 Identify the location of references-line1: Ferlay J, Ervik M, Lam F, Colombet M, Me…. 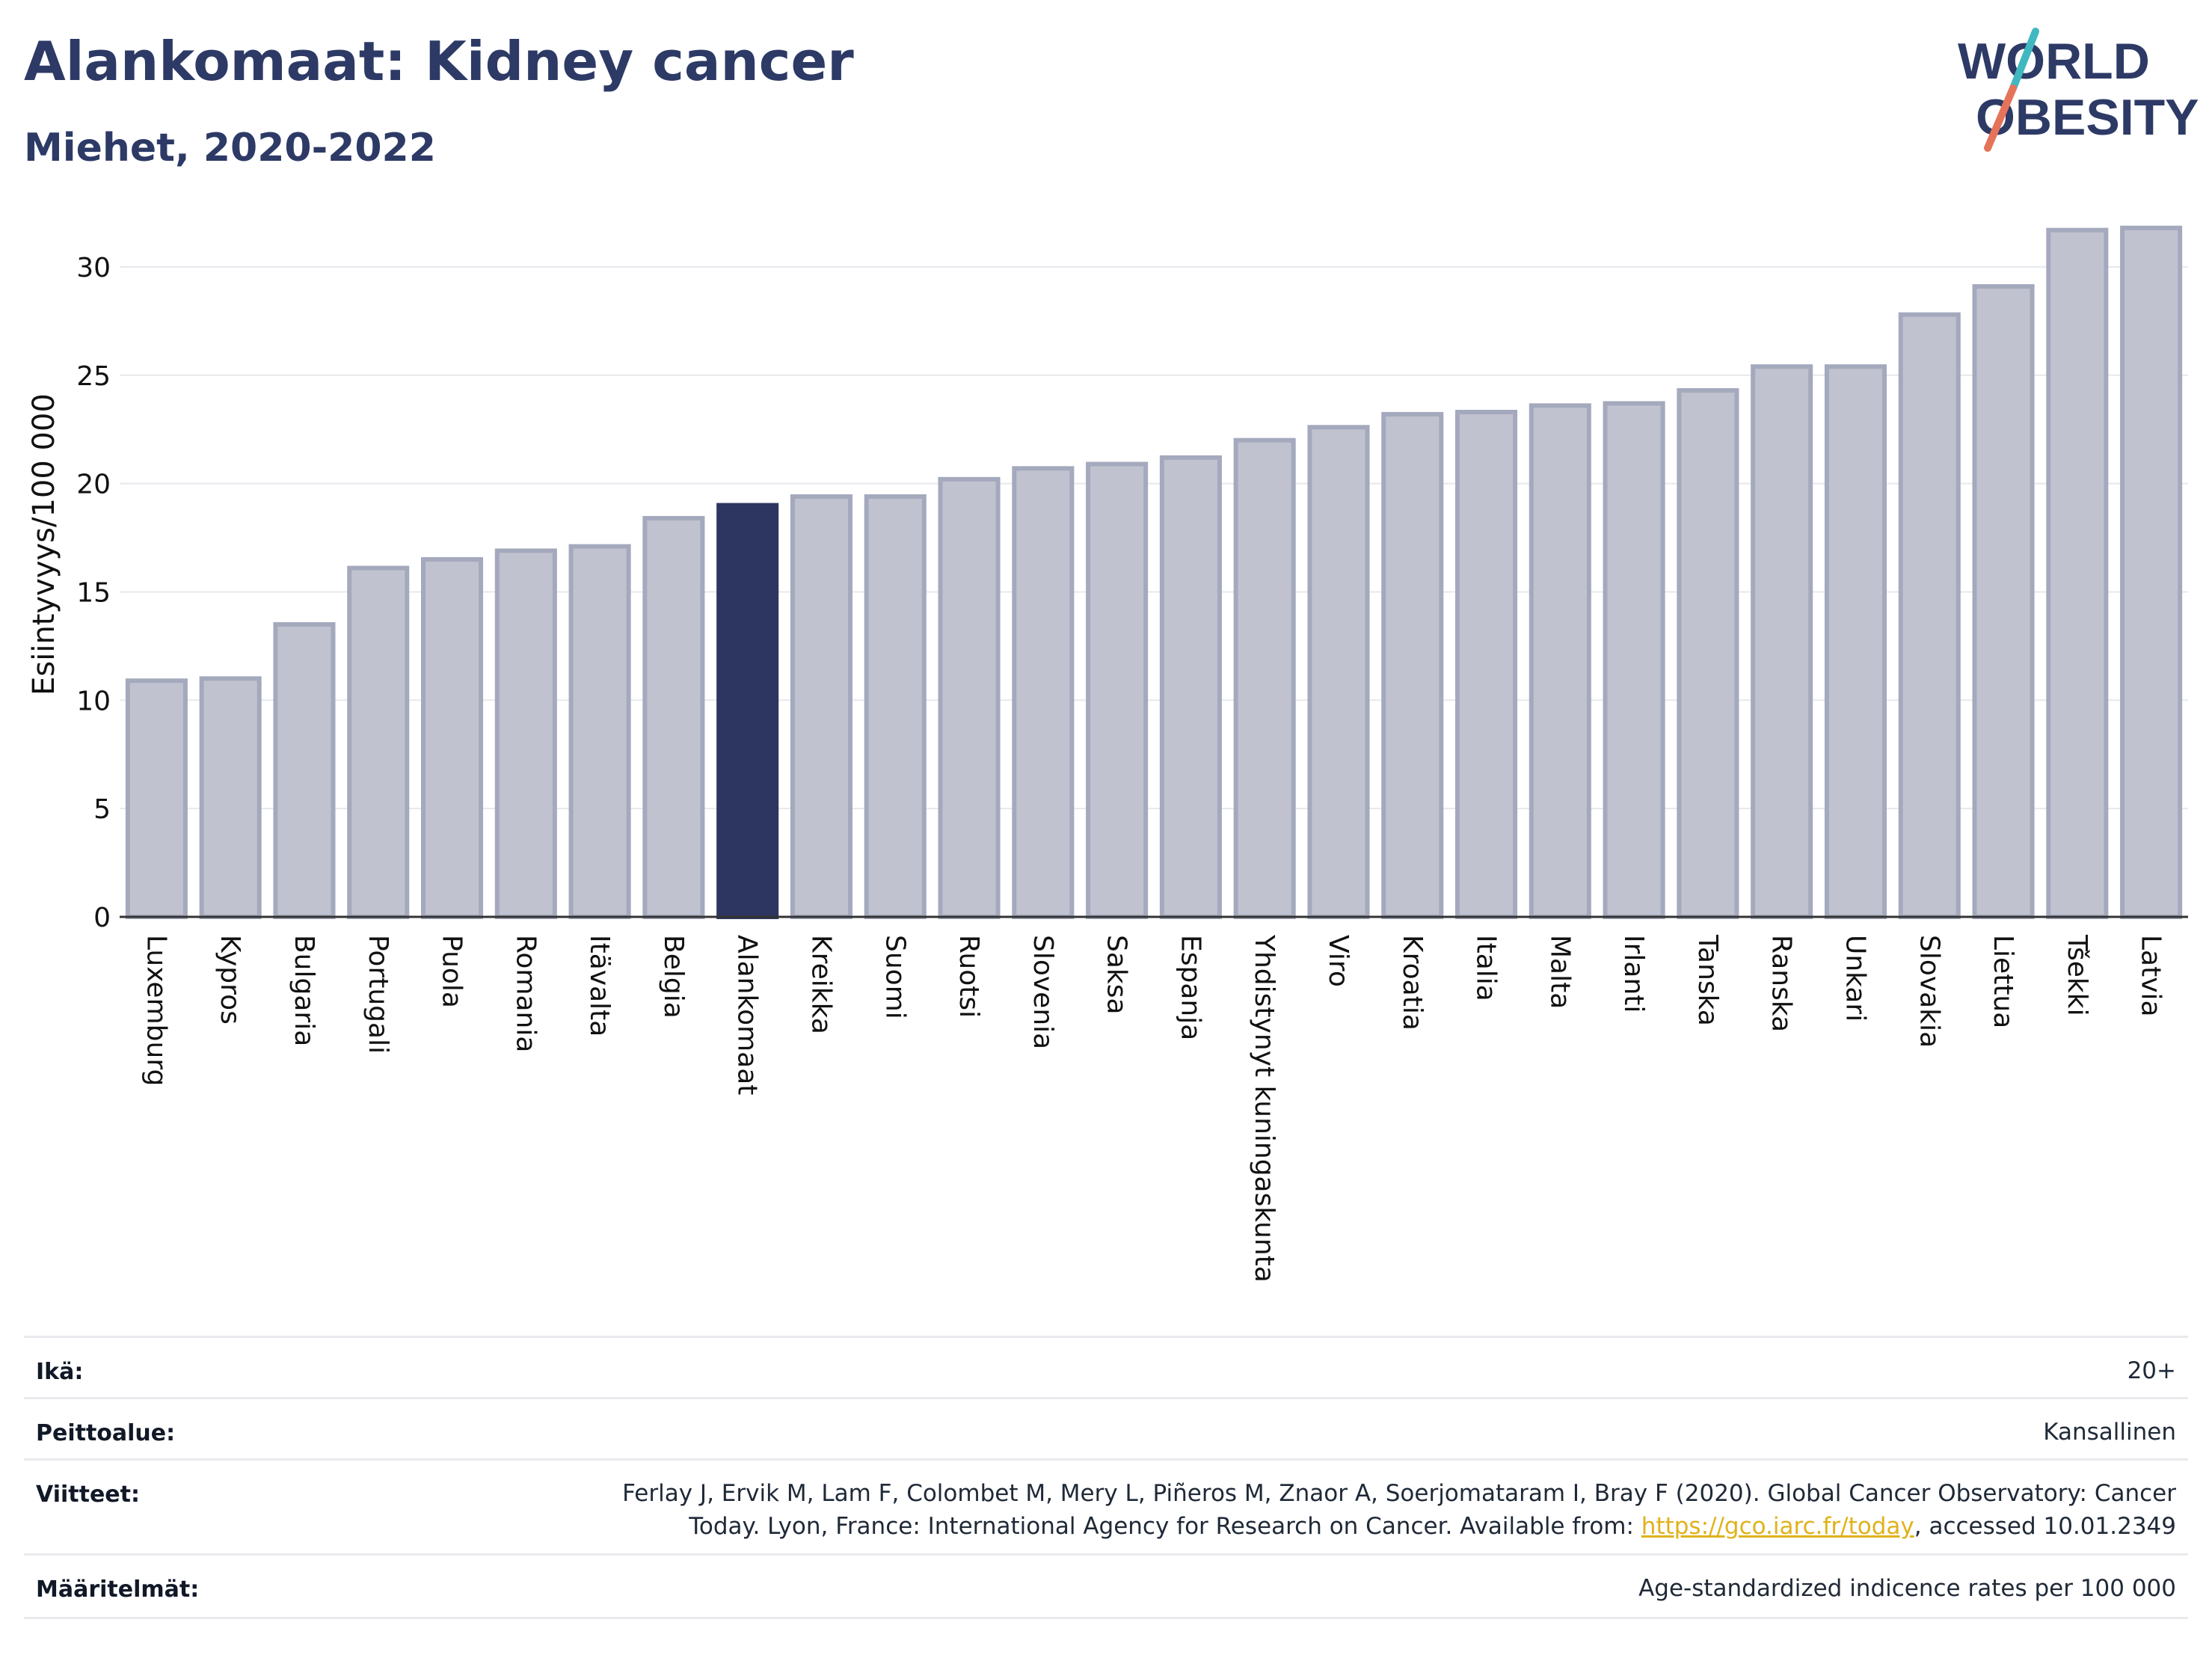
(1399, 1493).